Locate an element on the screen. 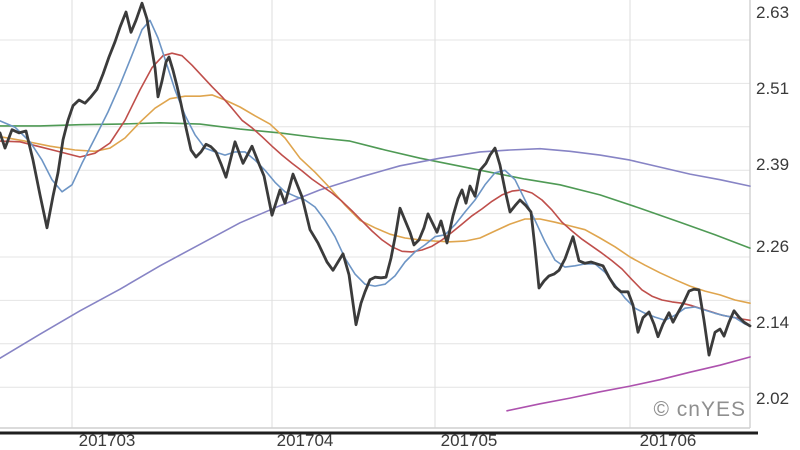 This screenshot has width=800, height=450. y-axis-tick-label: 2.51 is located at coordinates (772, 88).